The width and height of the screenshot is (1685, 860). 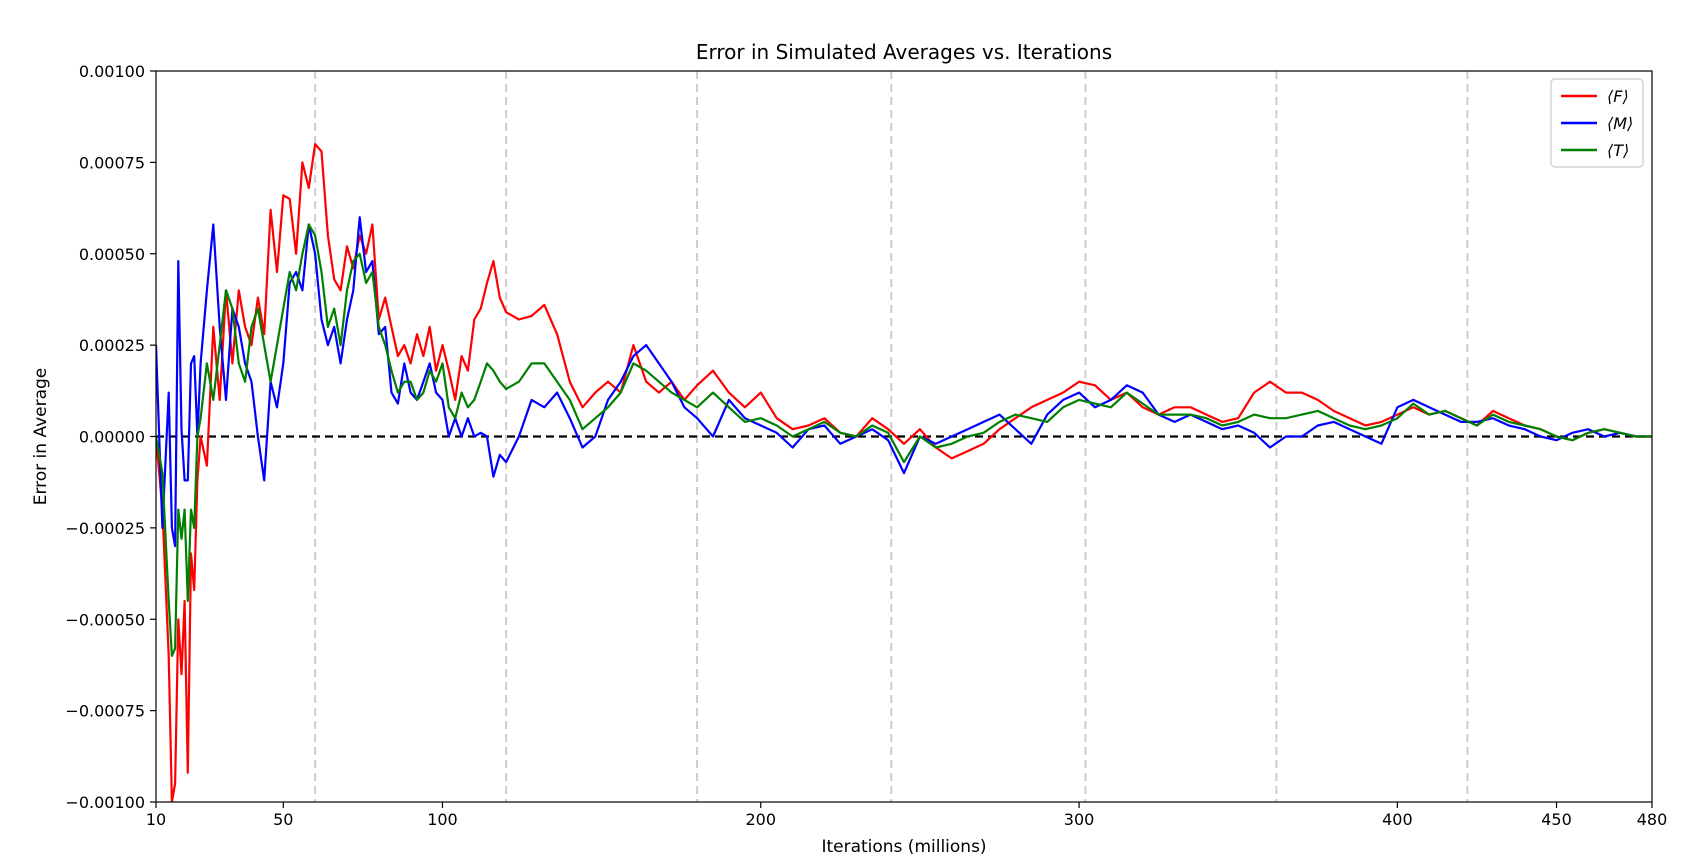 What do you see at coordinates (156, 819) in the screenshot?
I see `x-tick-label: 10` at bounding box center [156, 819].